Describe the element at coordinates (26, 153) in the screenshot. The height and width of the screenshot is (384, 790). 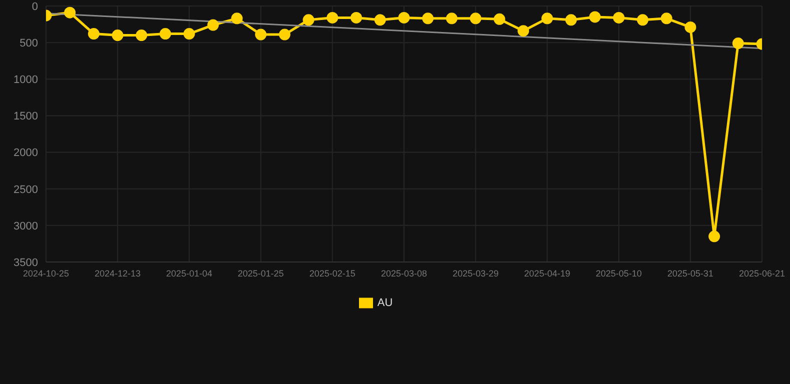
I see `y-tick-label: 2000` at that location.